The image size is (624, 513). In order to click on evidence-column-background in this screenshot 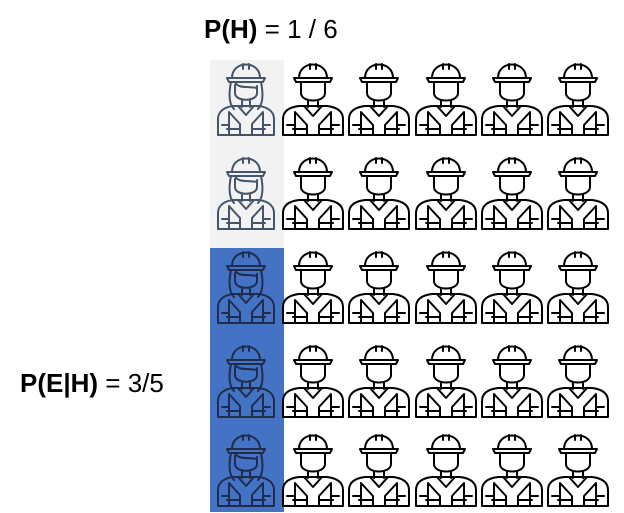, I will do `click(247, 380)`.